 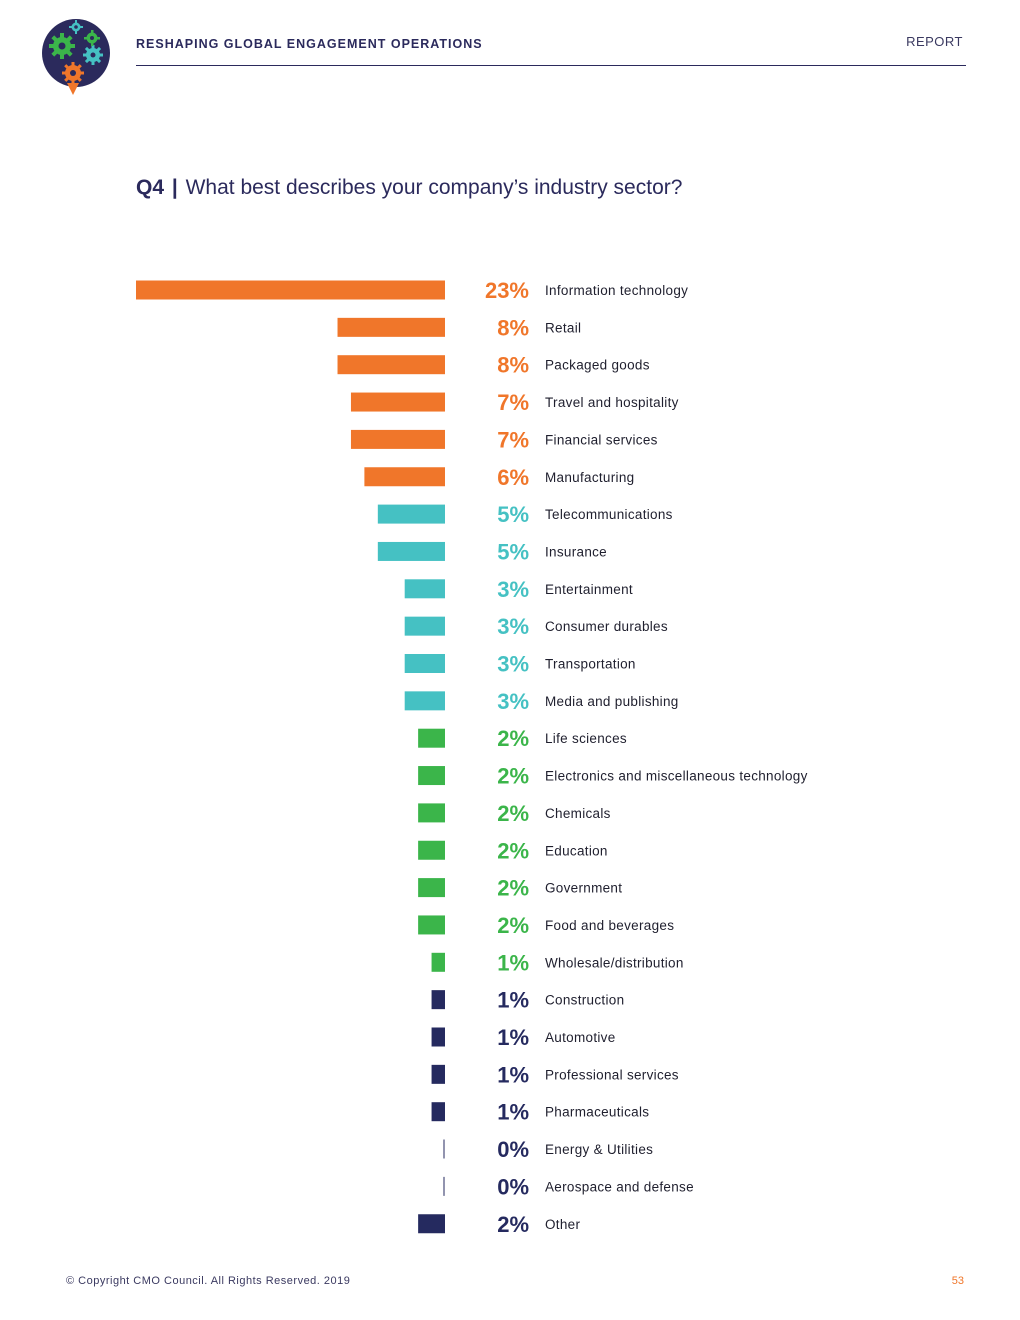 What do you see at coordinates (391, 365) in the screenshot?
I see `bar-packaged-goods` at bounding box center [391, 365].